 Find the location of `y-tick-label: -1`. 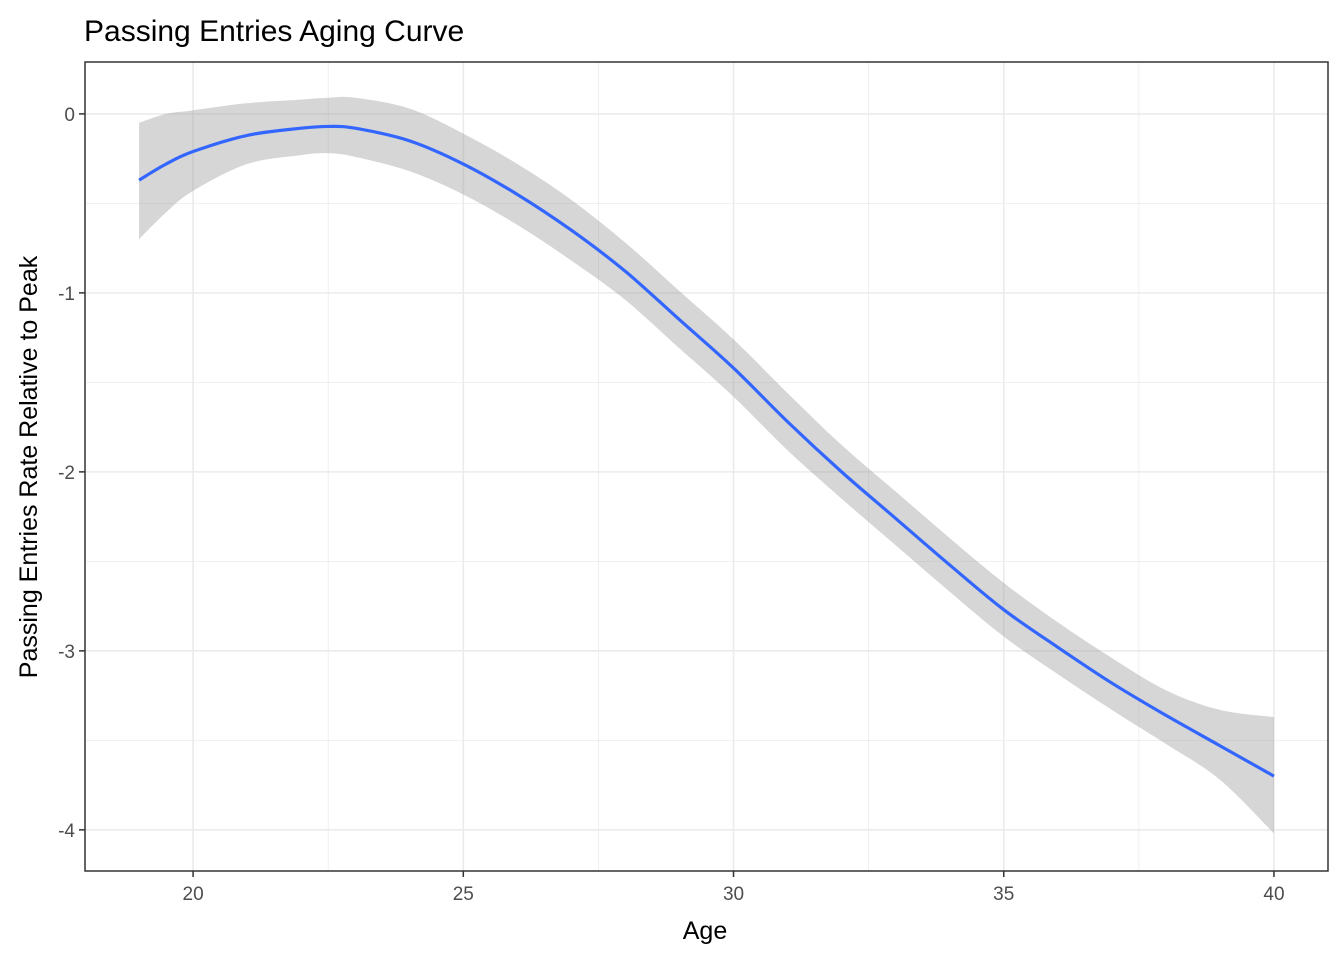

y-tick-label: -1 is located at coordinates (66, 294).